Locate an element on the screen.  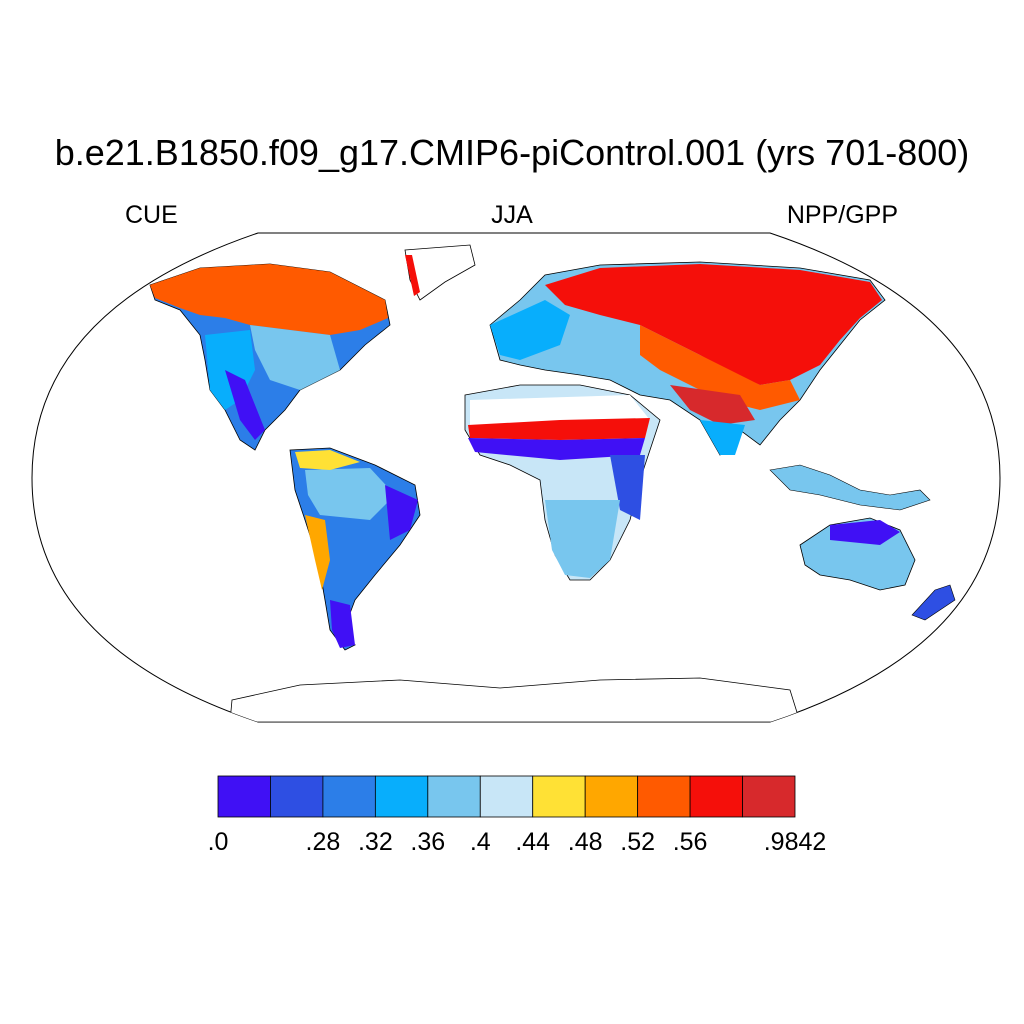
region-europe is located at coordinates (530, 330).